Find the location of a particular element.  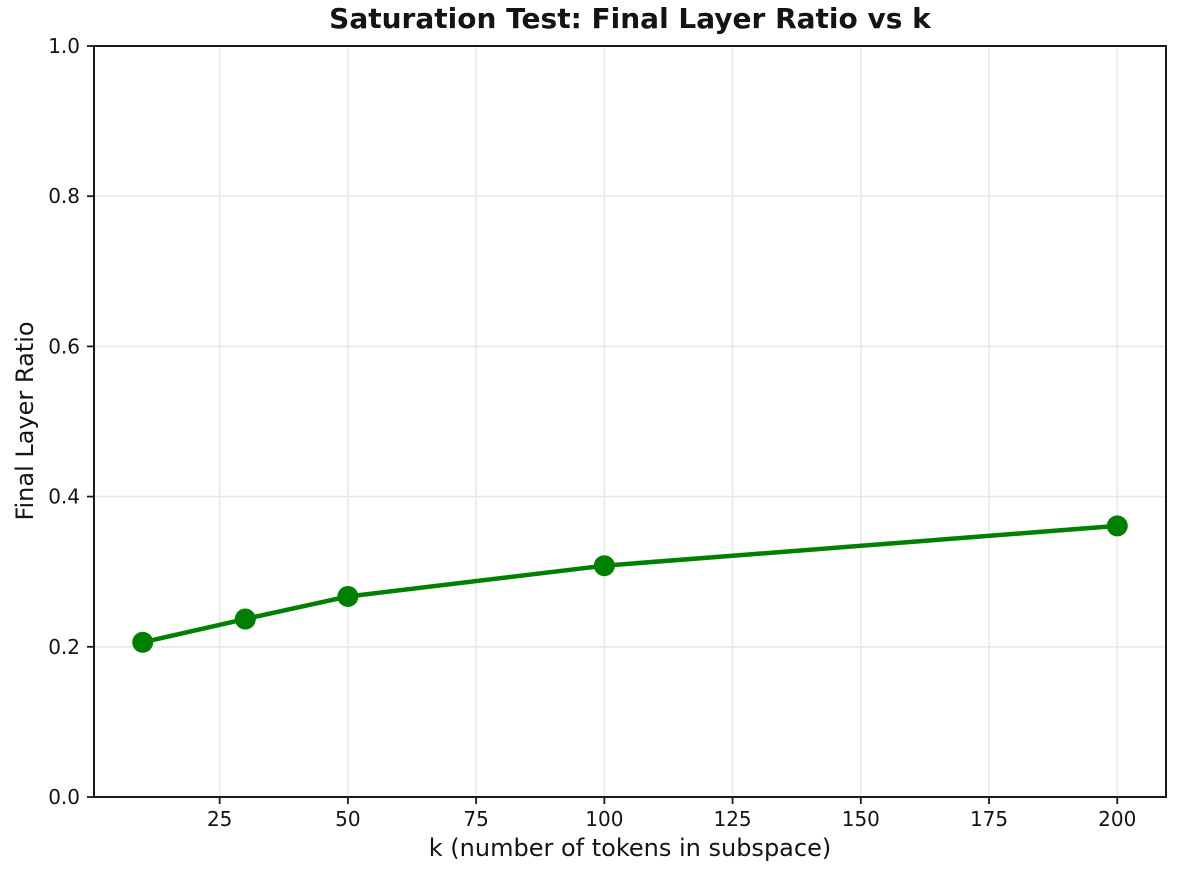

x-tick-label: 75 is located at coordinates (475, 819).